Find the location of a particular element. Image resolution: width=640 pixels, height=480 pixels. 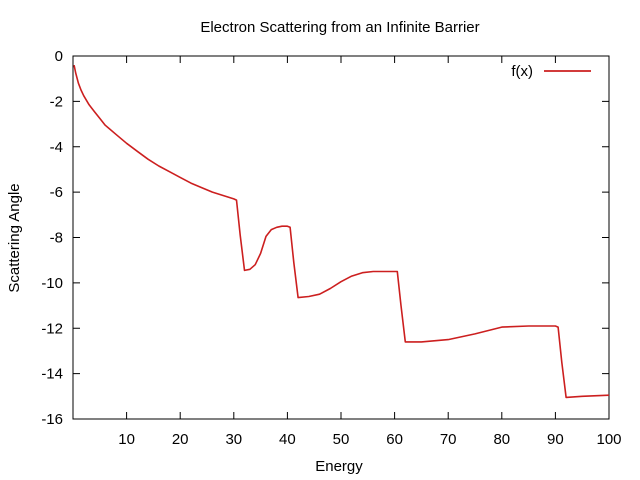

y-tick-label: -8 is located at coordinates (56, 238).